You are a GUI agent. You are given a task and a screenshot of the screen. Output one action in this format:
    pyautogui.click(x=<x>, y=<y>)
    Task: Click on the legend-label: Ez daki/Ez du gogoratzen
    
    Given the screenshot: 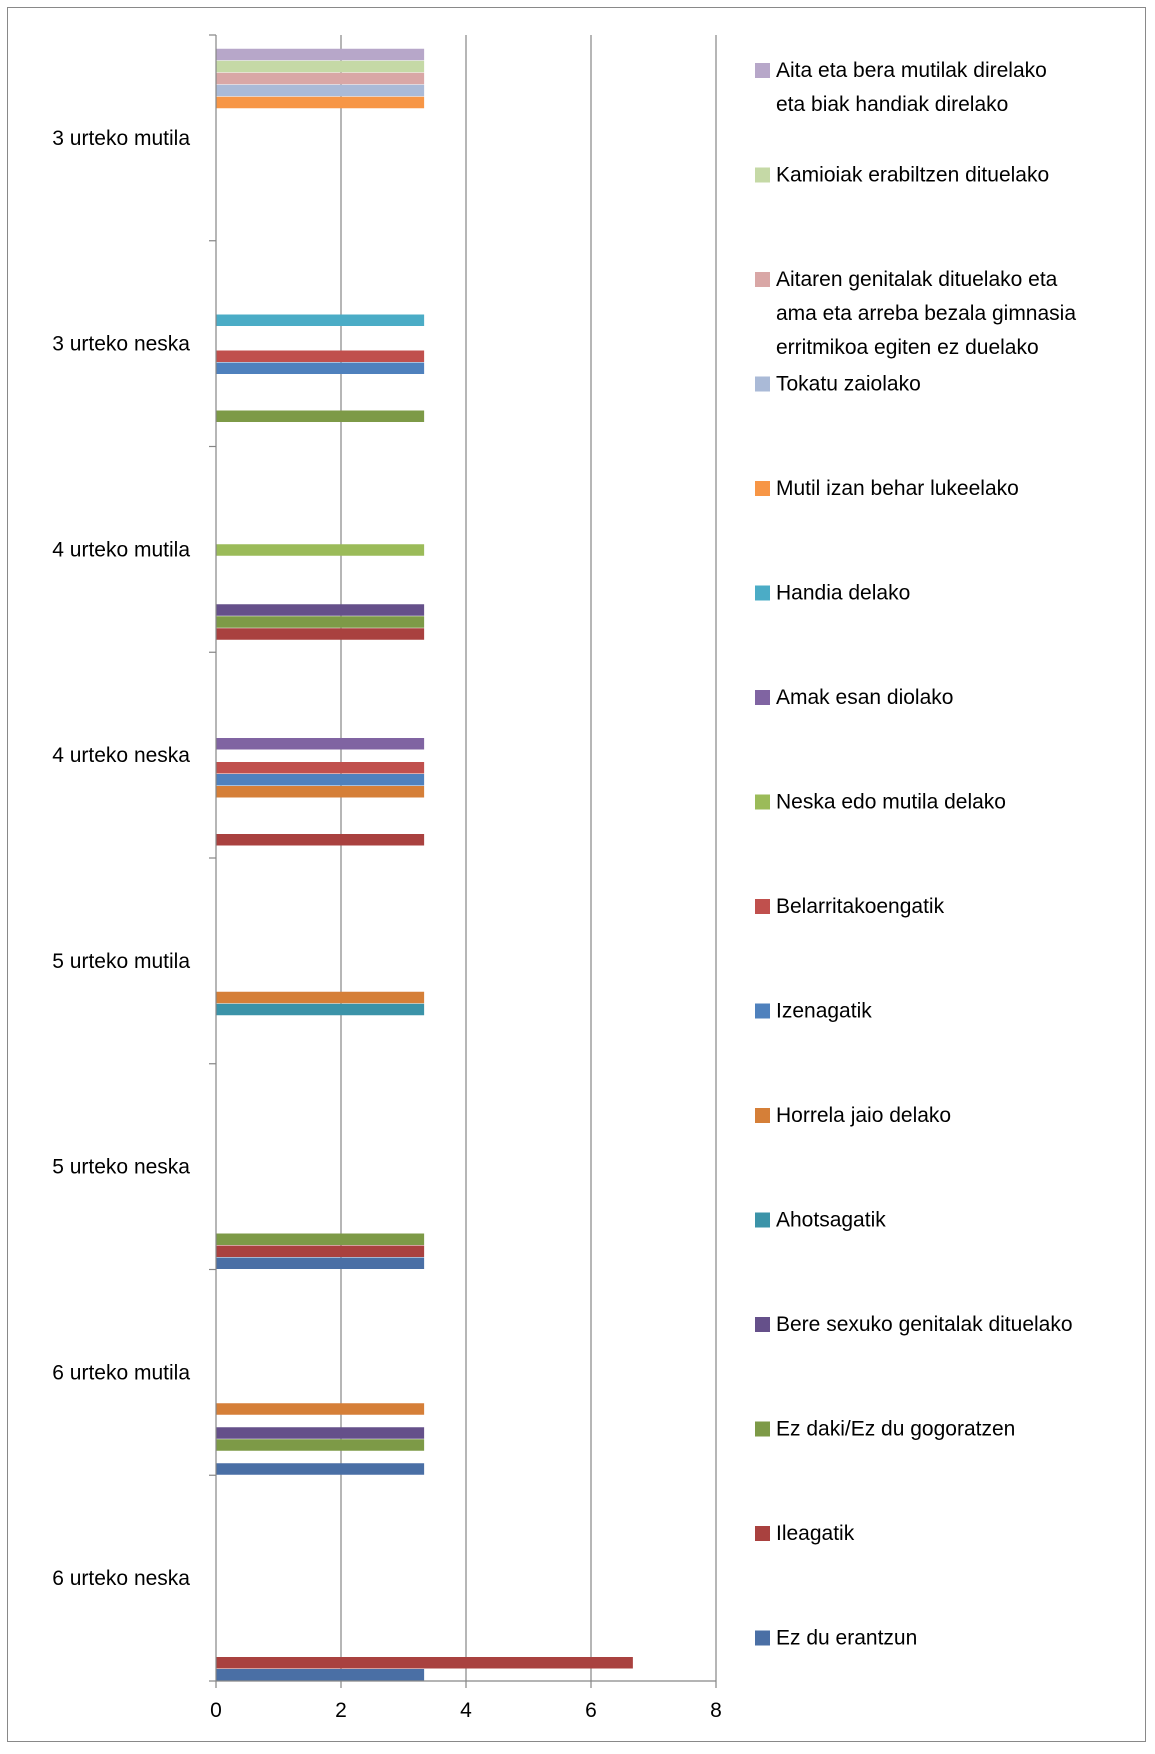 What is the action you would take?
    pyautogui.click(x=895, y=1429)
    